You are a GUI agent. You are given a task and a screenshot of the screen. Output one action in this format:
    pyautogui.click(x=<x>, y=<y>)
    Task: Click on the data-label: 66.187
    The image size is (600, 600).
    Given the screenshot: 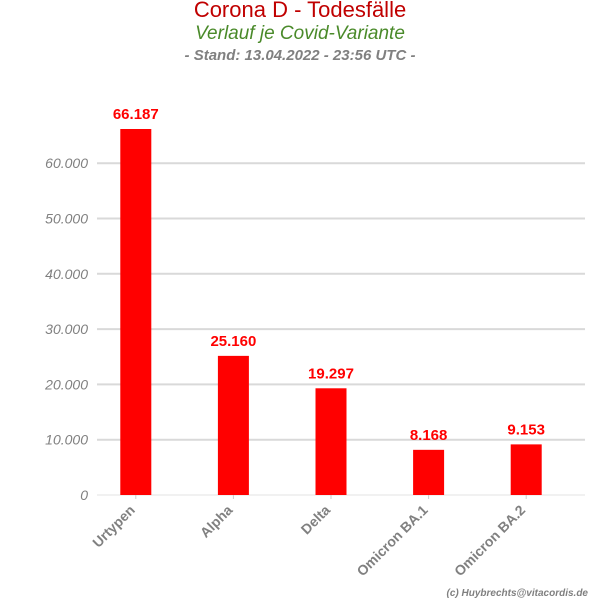 What is the action you would take?
    pyautogui.click(x=136, y=114)
    